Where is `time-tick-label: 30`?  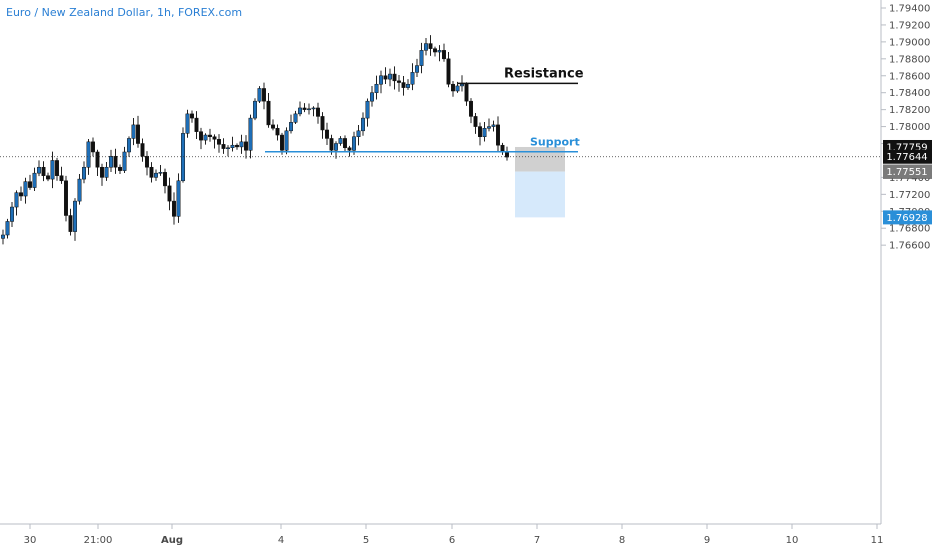
time-tick-label: 30 is located at coordinates (30, 540).